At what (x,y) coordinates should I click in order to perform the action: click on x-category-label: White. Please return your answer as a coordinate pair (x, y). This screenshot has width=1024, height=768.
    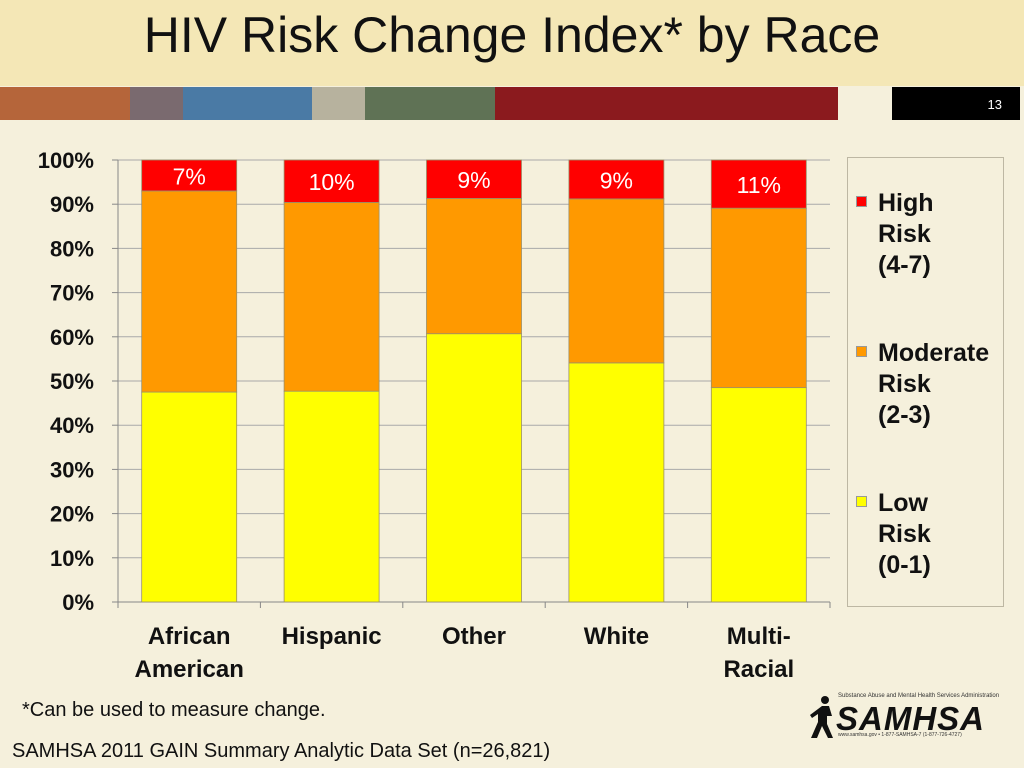
    Looking at the image, I should click on (616, 636).